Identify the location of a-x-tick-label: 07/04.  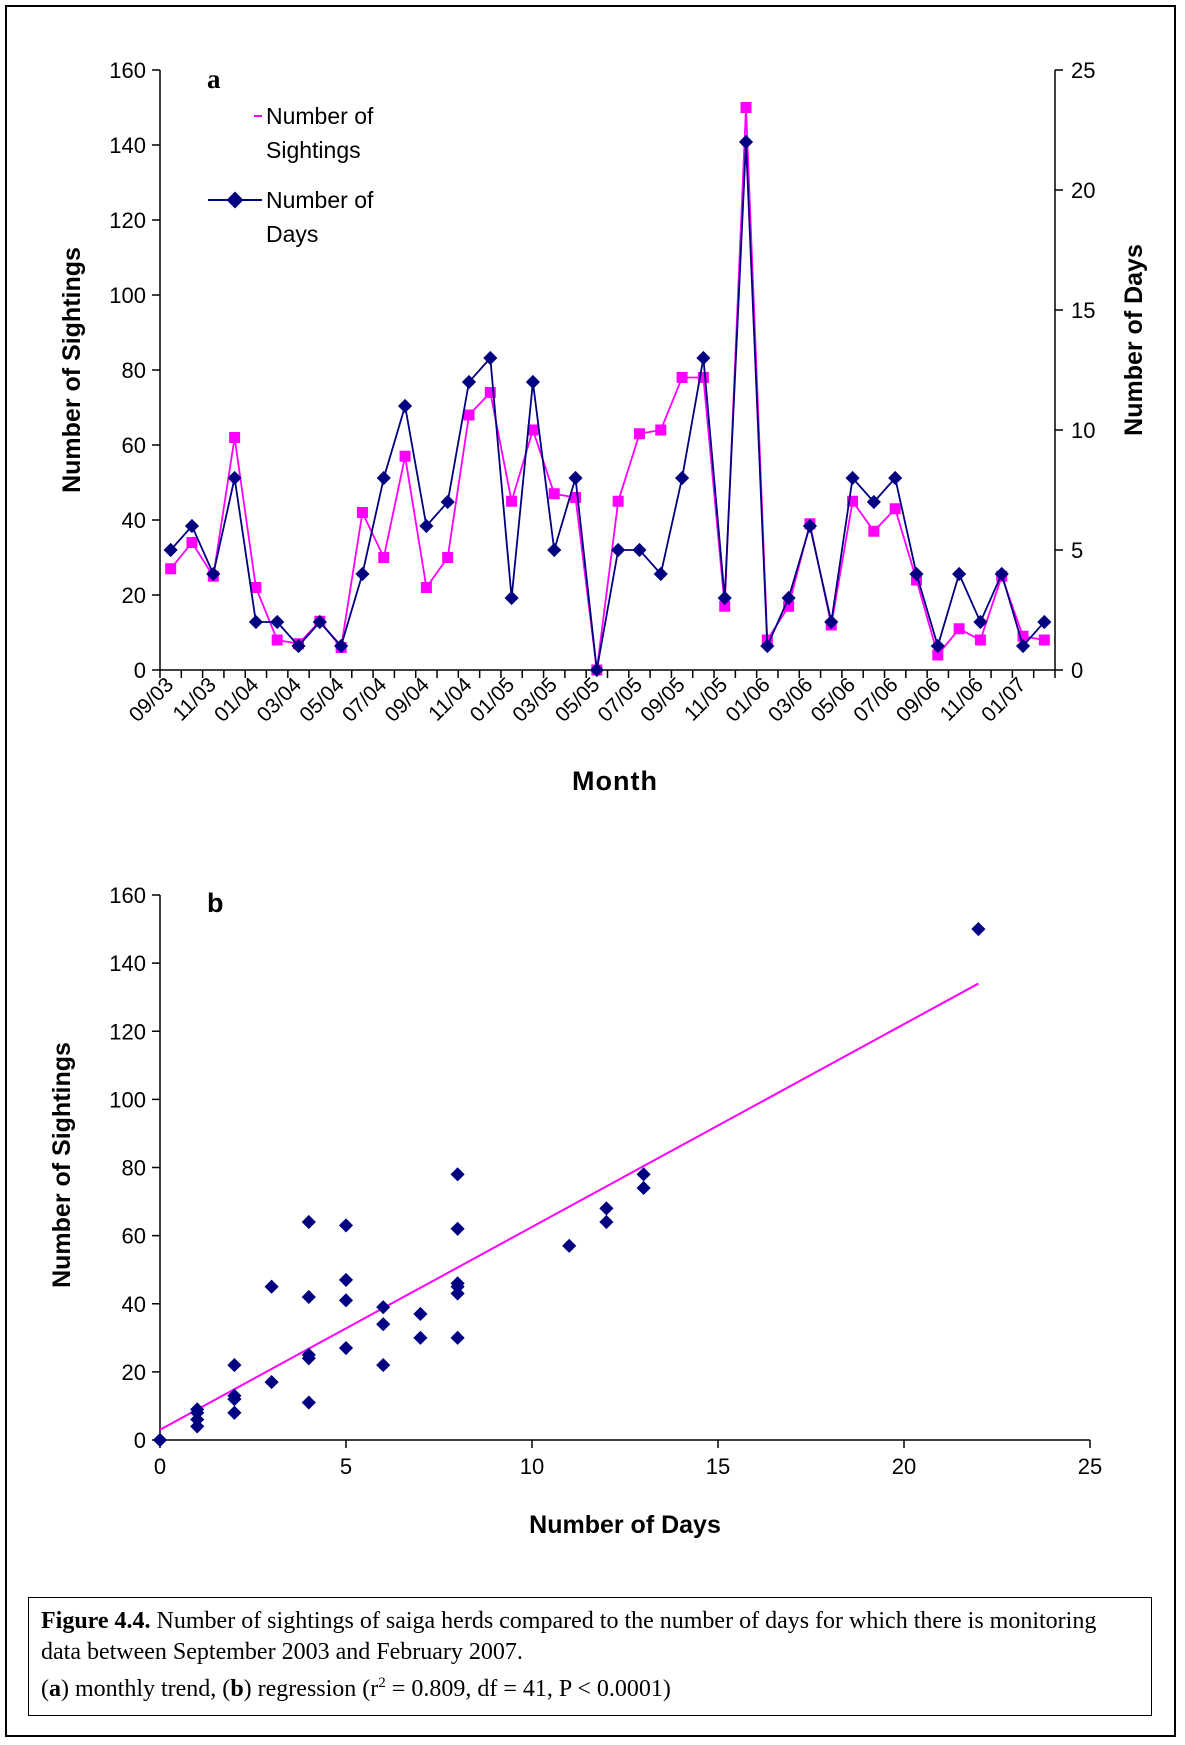
(365, 700).